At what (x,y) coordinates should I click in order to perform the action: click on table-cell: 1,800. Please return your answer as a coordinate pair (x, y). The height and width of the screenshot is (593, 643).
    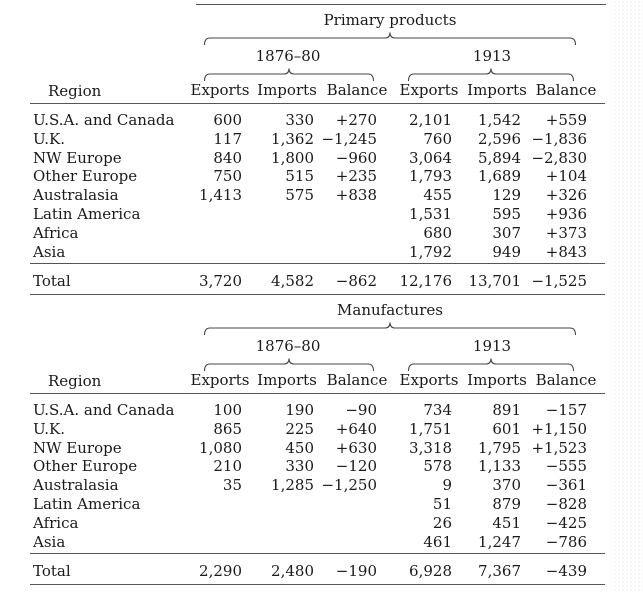
    Looking at the image, I should click on (292, 157).